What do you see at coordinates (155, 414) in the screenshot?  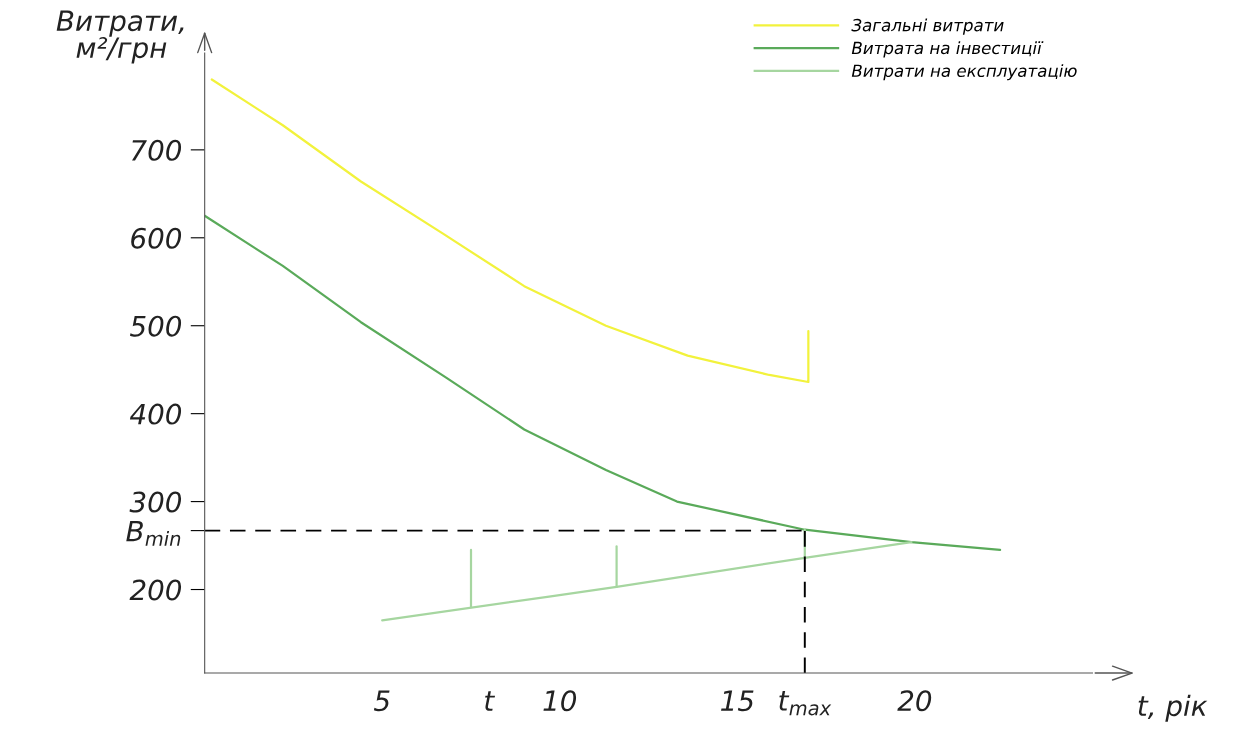 I see `y-tick-label: 400` at bounding box center [155, 414].